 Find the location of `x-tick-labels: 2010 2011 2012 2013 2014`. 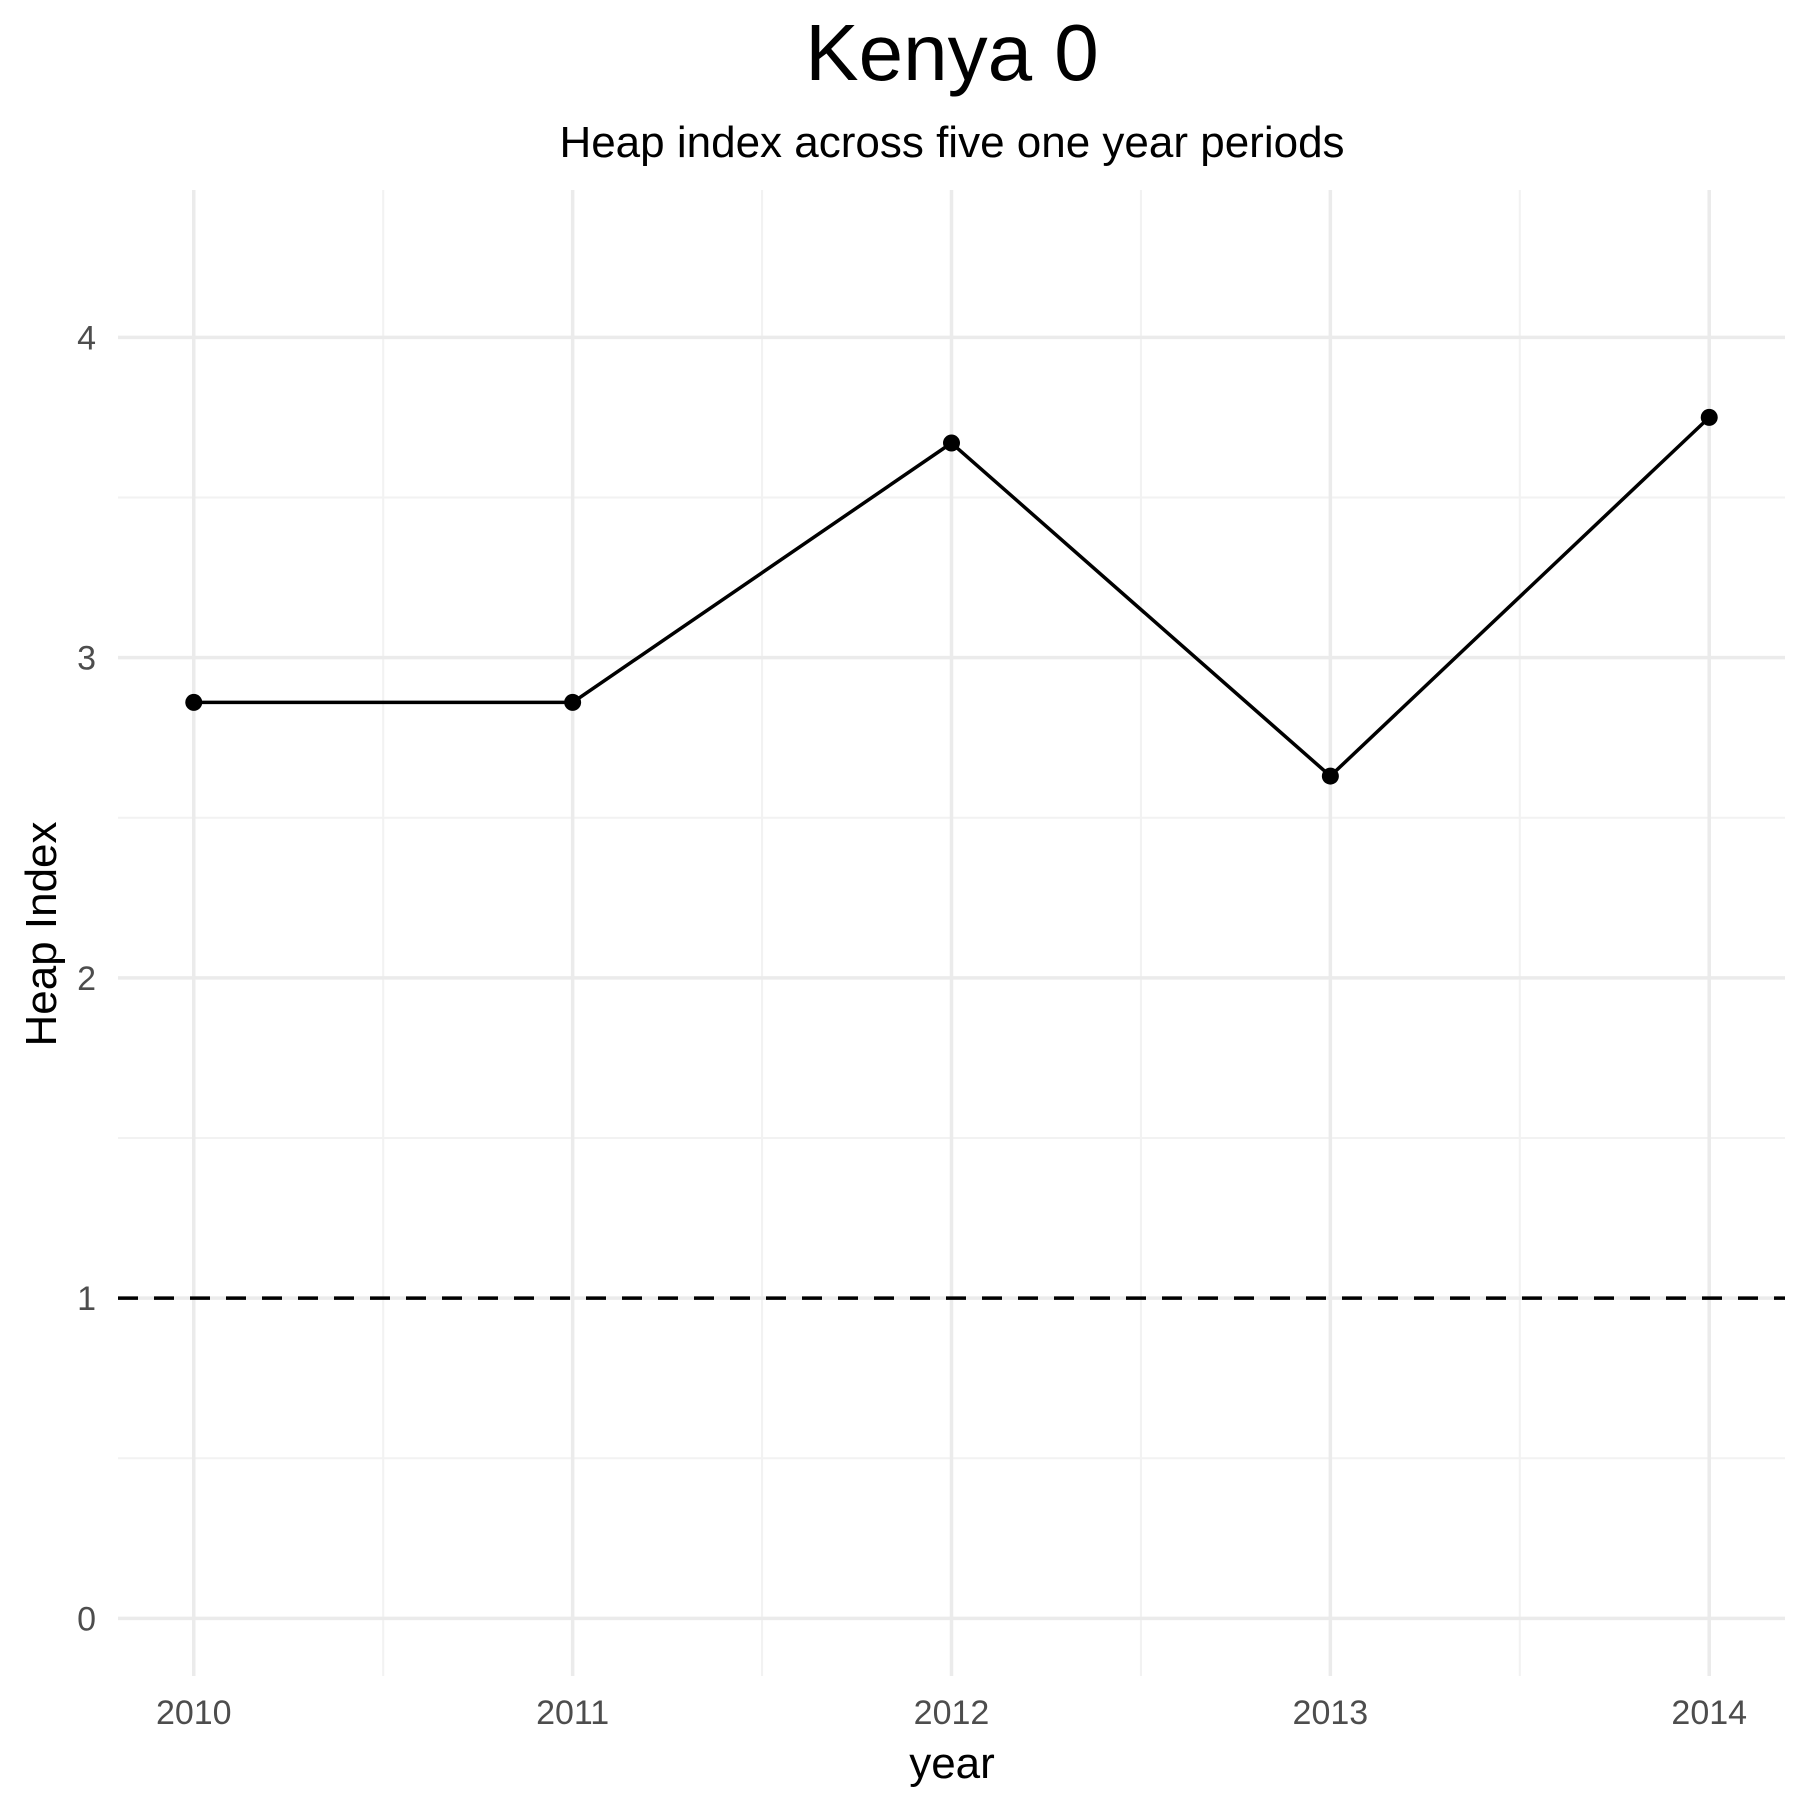

x-tick-labels: 2010 2011 2012 2013 2014 is located at coordinates (951, 1713).